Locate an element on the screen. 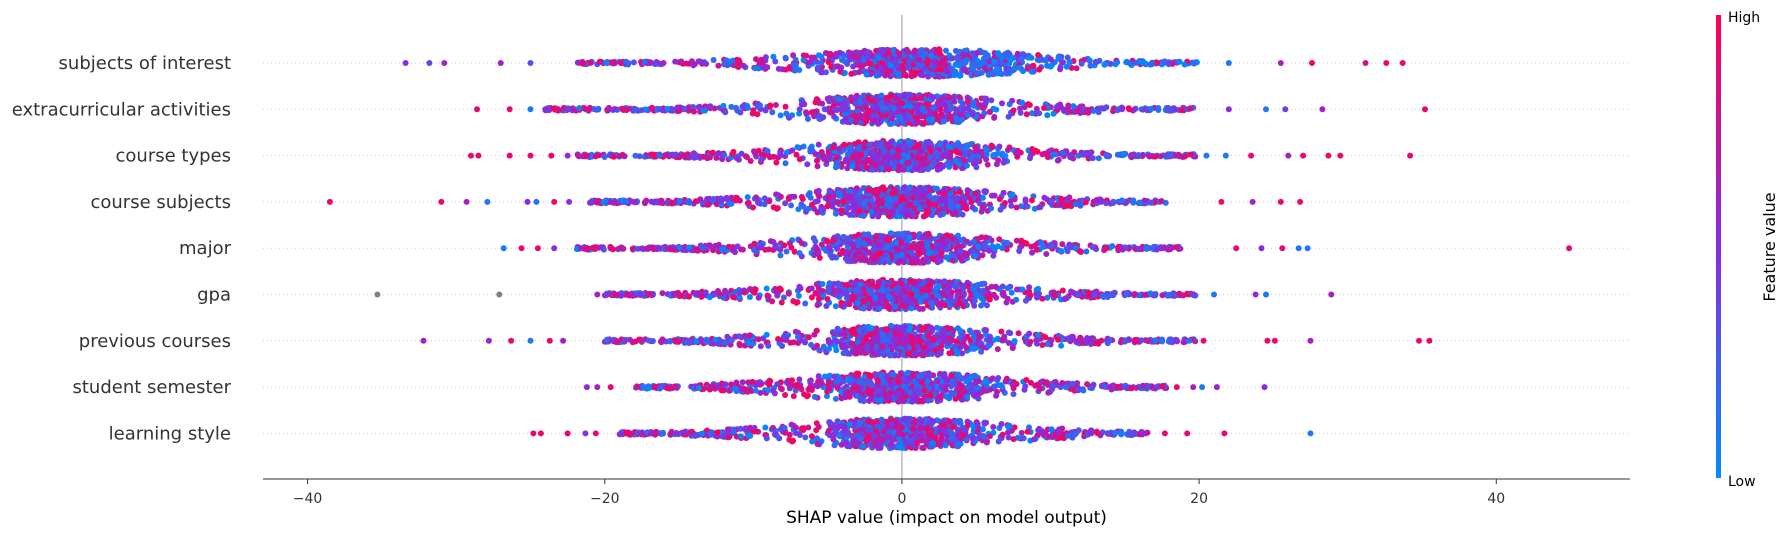 The width and height of the screenshot is (1785, 536). feature-swarm-course-subjects is located at coordinates (815, 202).